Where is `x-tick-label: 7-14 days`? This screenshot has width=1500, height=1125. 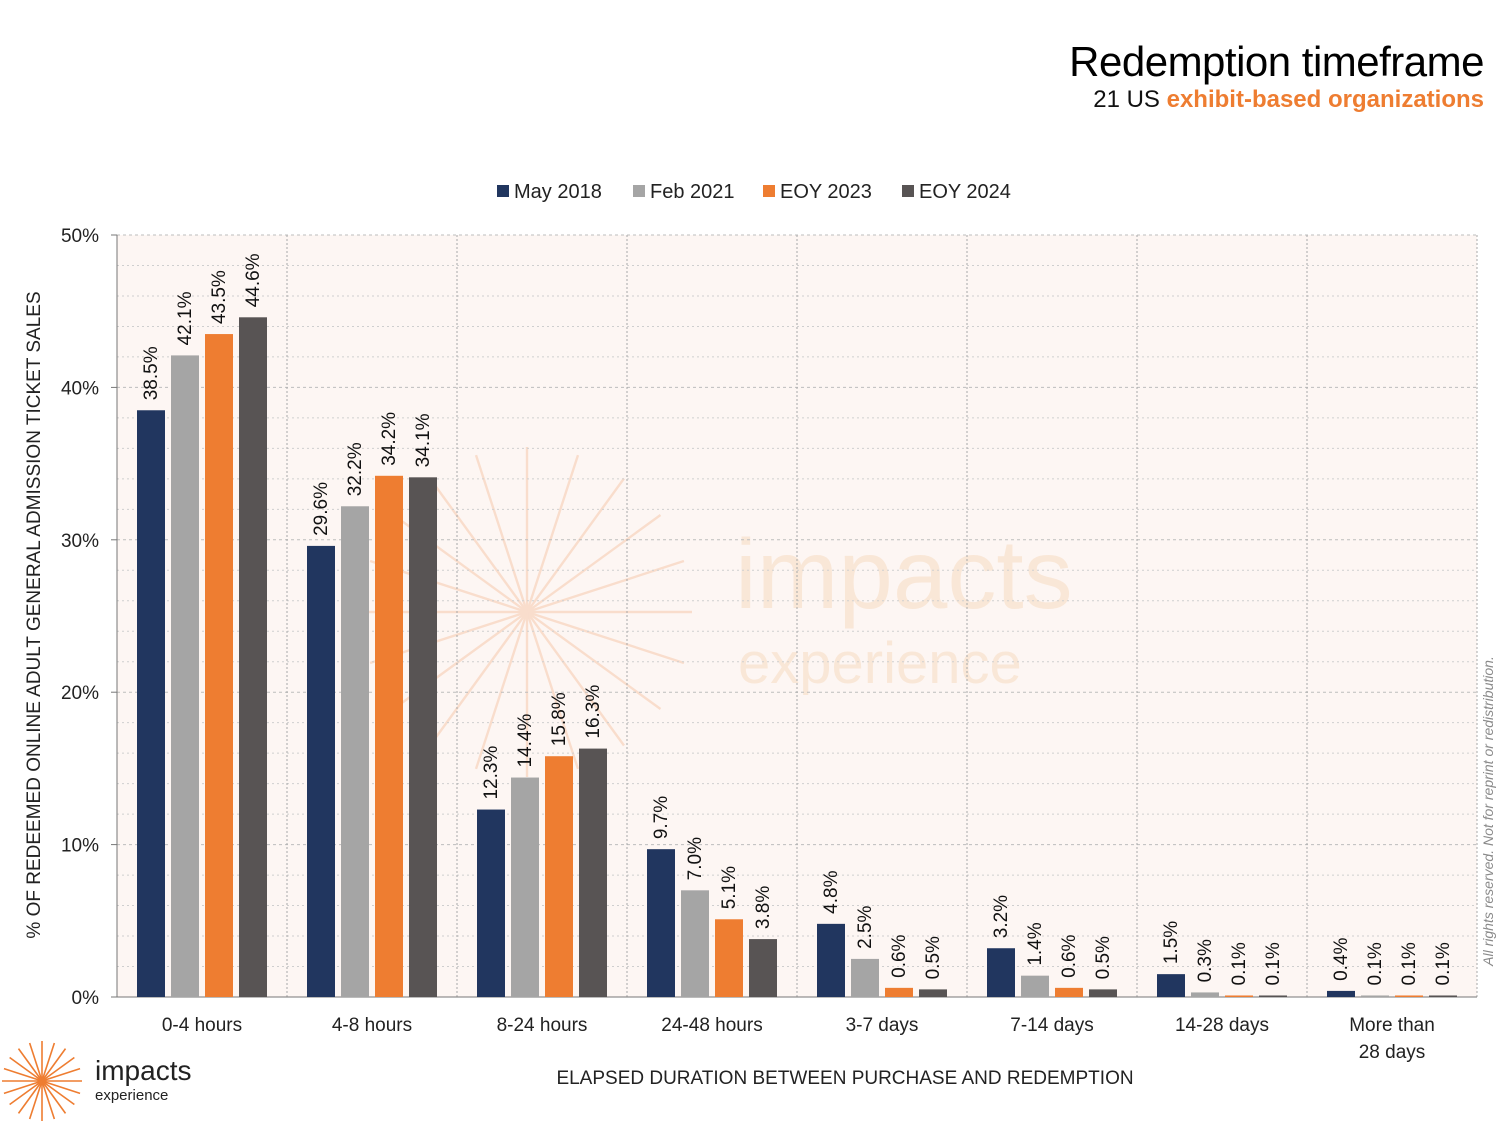
x-tick-label: 7-14 days is located at coordinates (1051, 1025).